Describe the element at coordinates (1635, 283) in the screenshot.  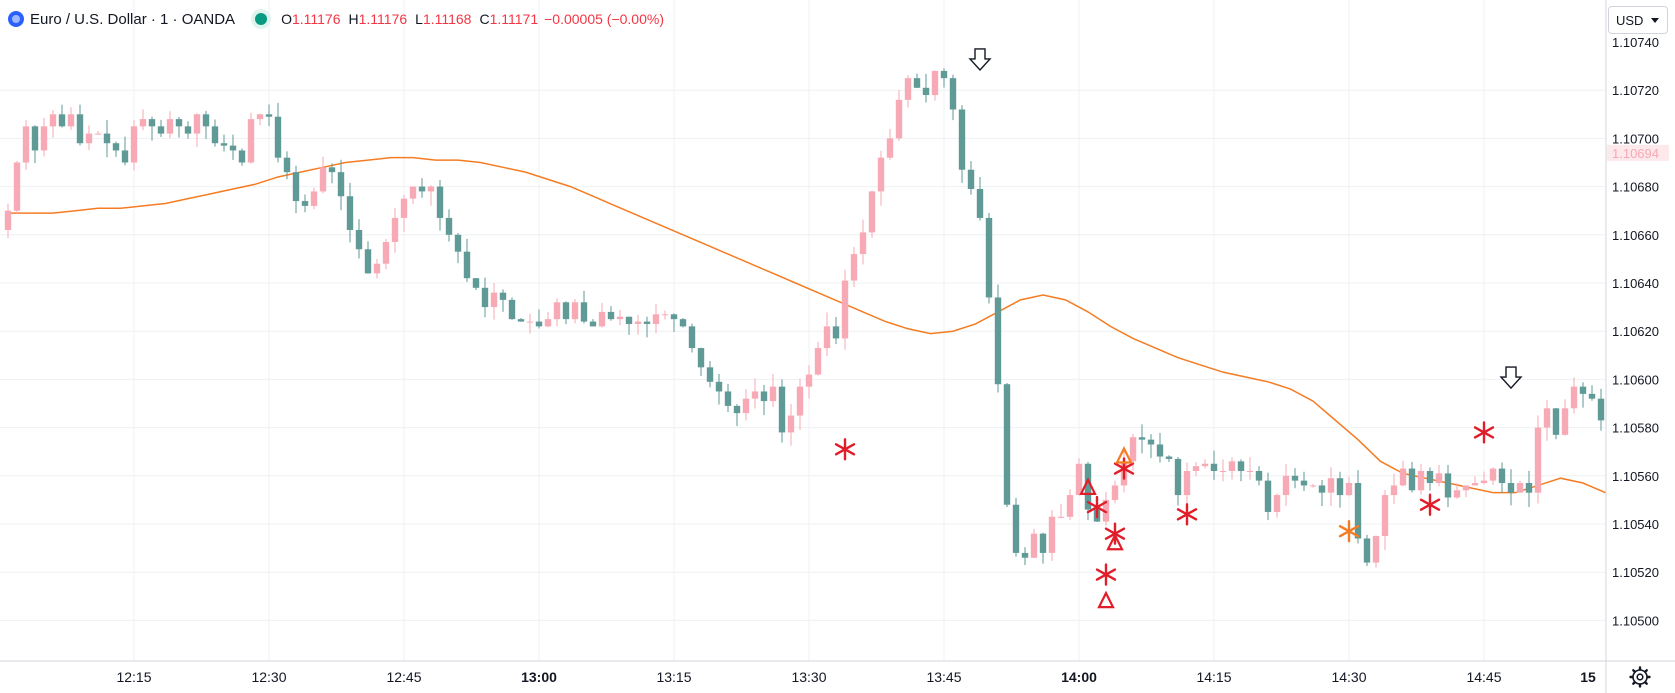
I see `y-tick-label: 1.10640` at that location.